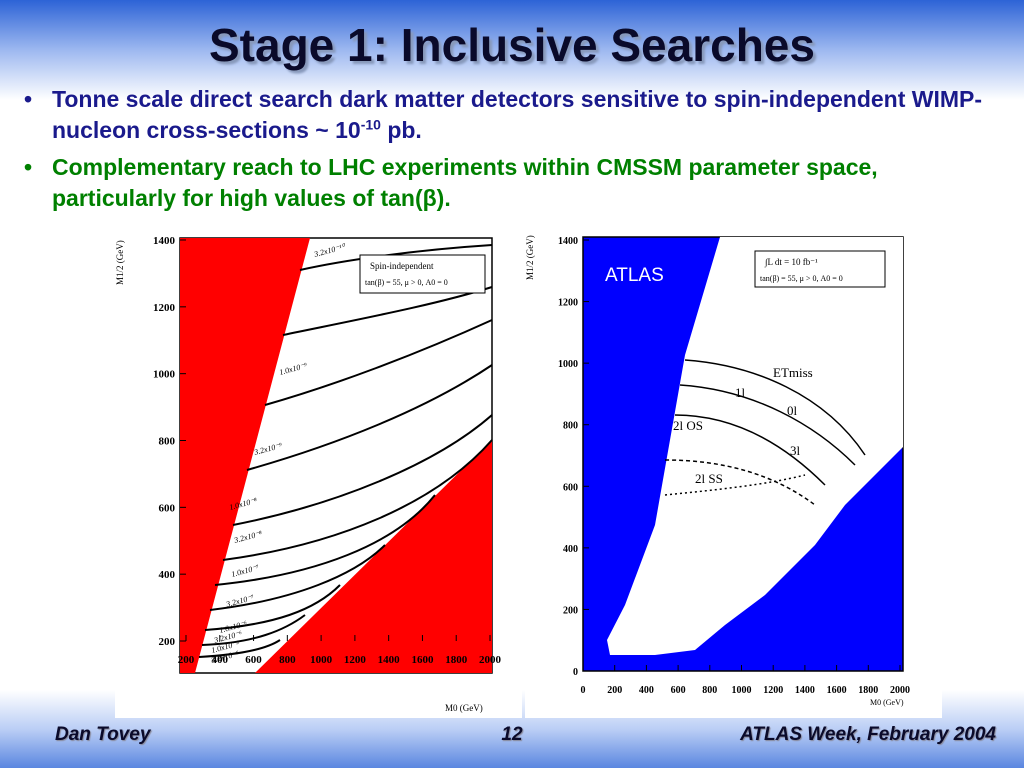 The width and height of the screenshot is (1024, 768). I want to click on y-tick-label: 0, so click(575, 672).